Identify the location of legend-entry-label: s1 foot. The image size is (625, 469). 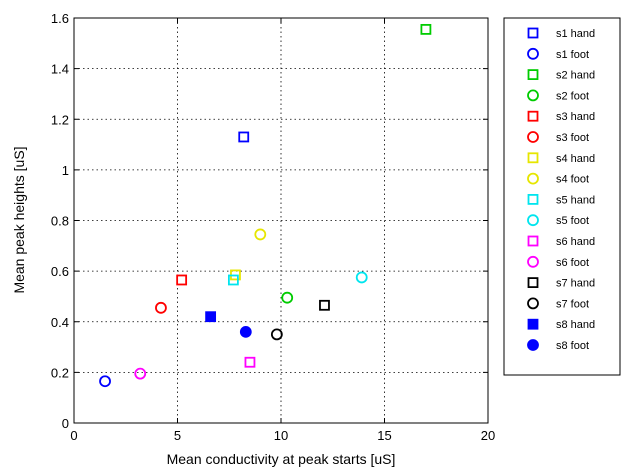
(572, 55).